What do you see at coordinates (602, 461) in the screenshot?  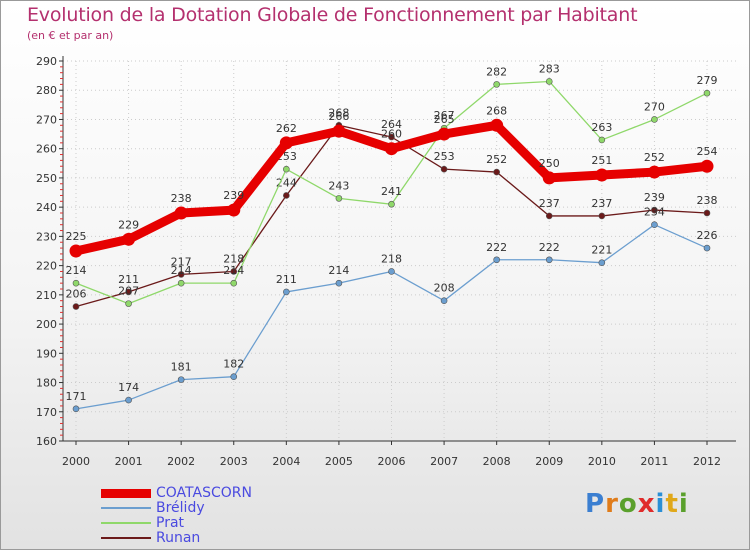 I see `x-tick-label: 2010` at bounding box center [602, 461].